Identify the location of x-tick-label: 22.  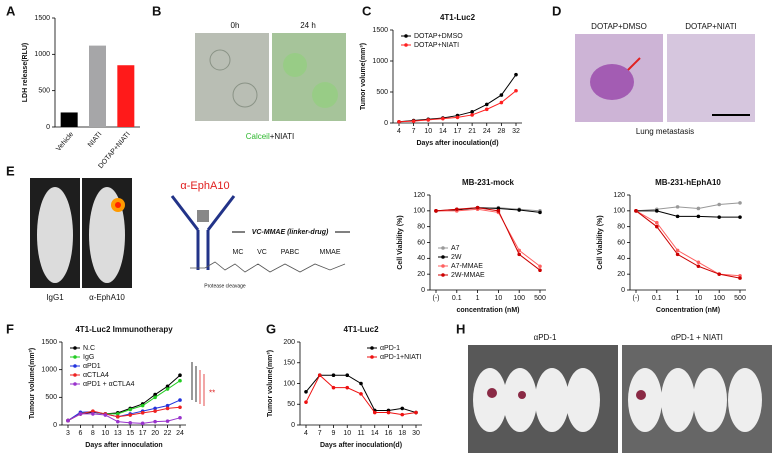
(168, 433).